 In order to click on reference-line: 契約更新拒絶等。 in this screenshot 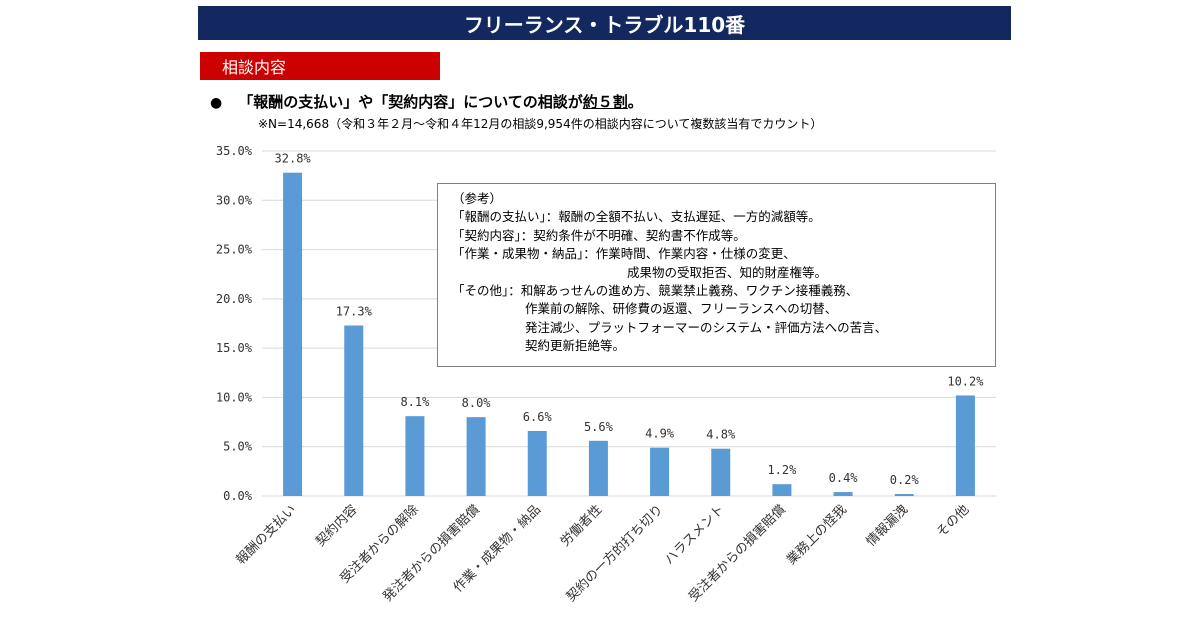, I will do `click(575, 346)`.